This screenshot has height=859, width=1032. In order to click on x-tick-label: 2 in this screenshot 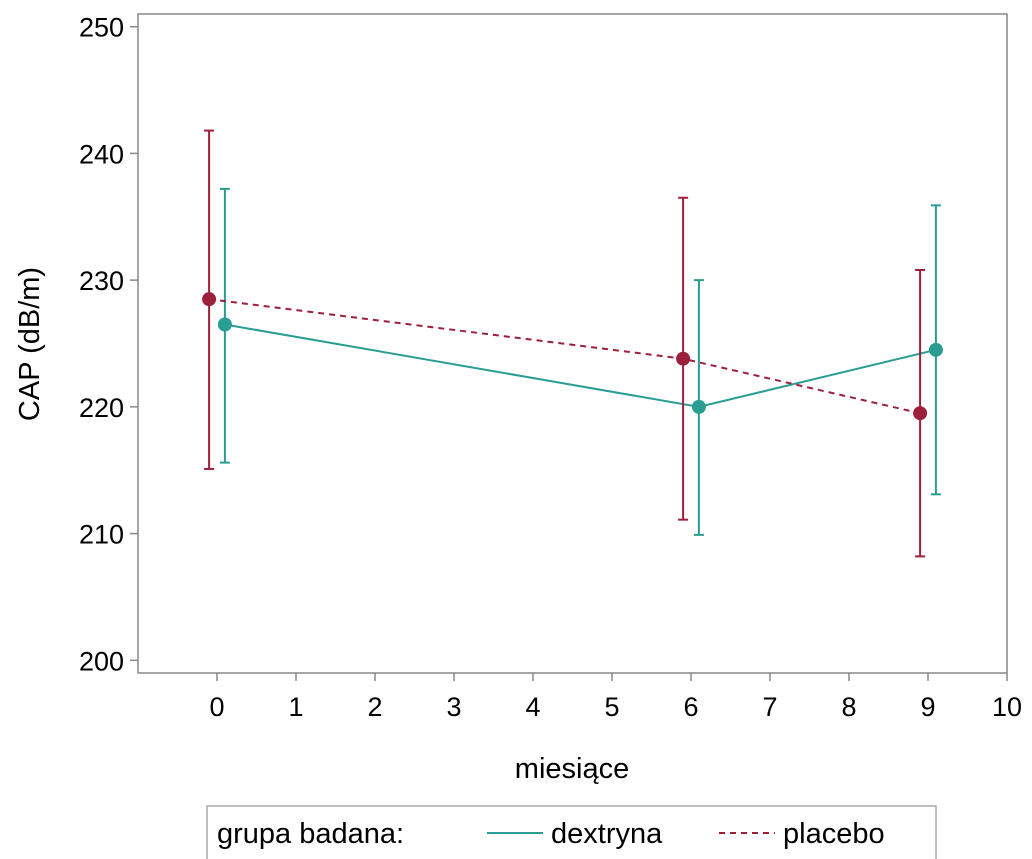, I will do `click(374, 707)`.